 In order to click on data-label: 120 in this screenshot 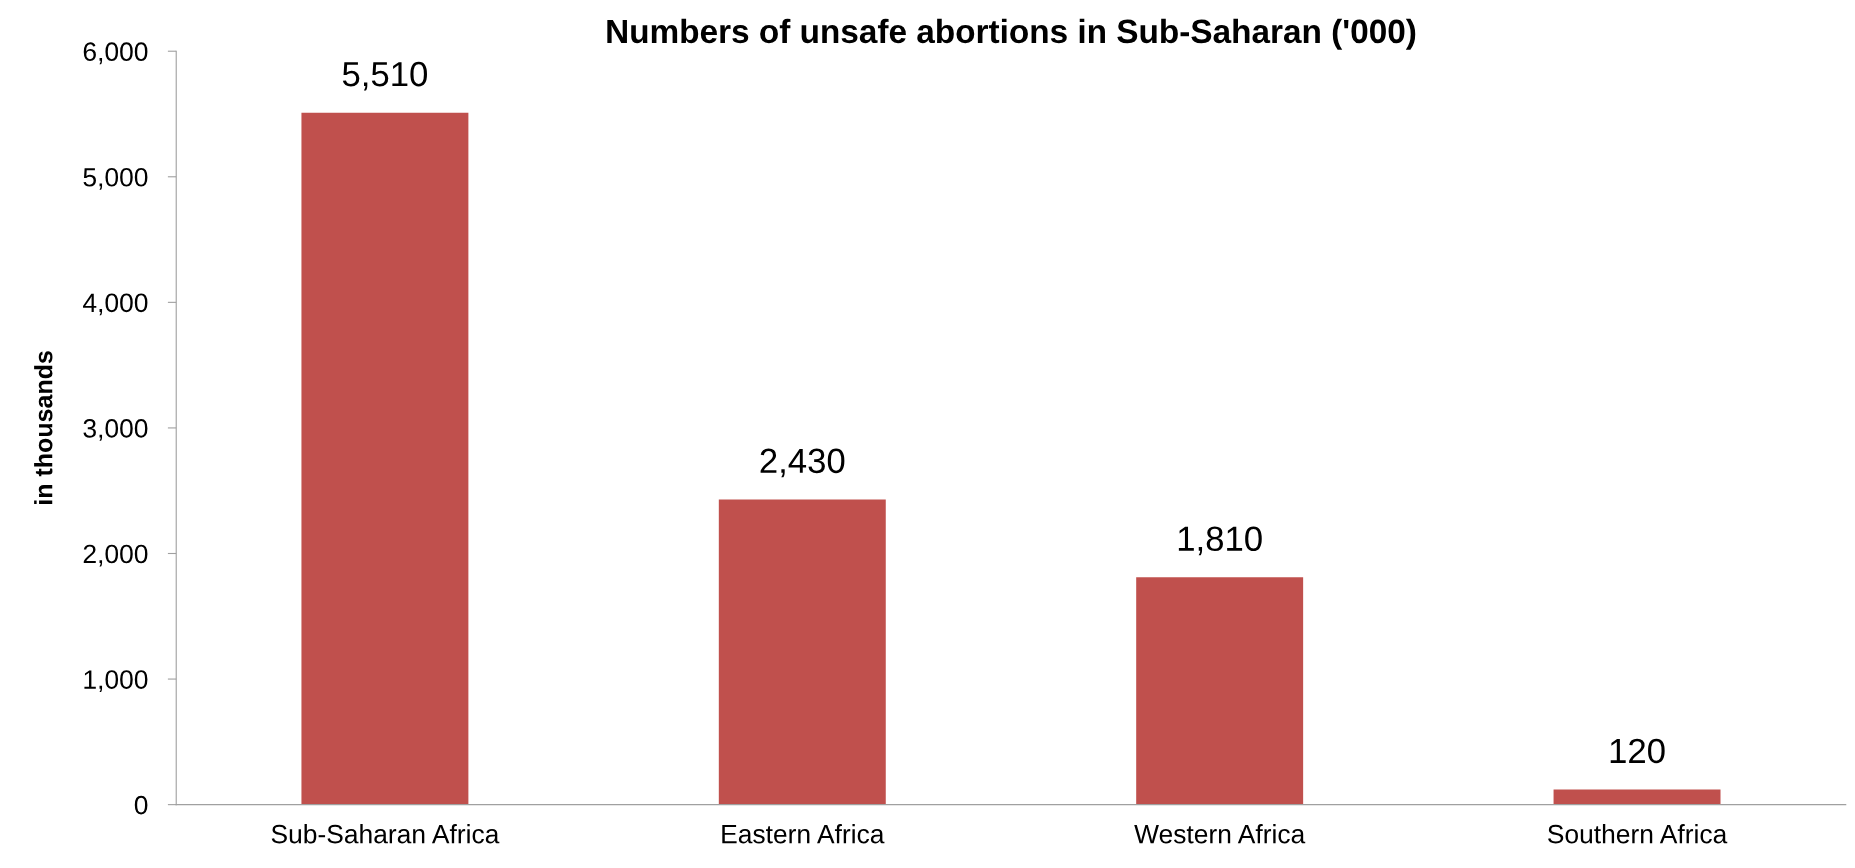, I will do `click(1637, 751)`.